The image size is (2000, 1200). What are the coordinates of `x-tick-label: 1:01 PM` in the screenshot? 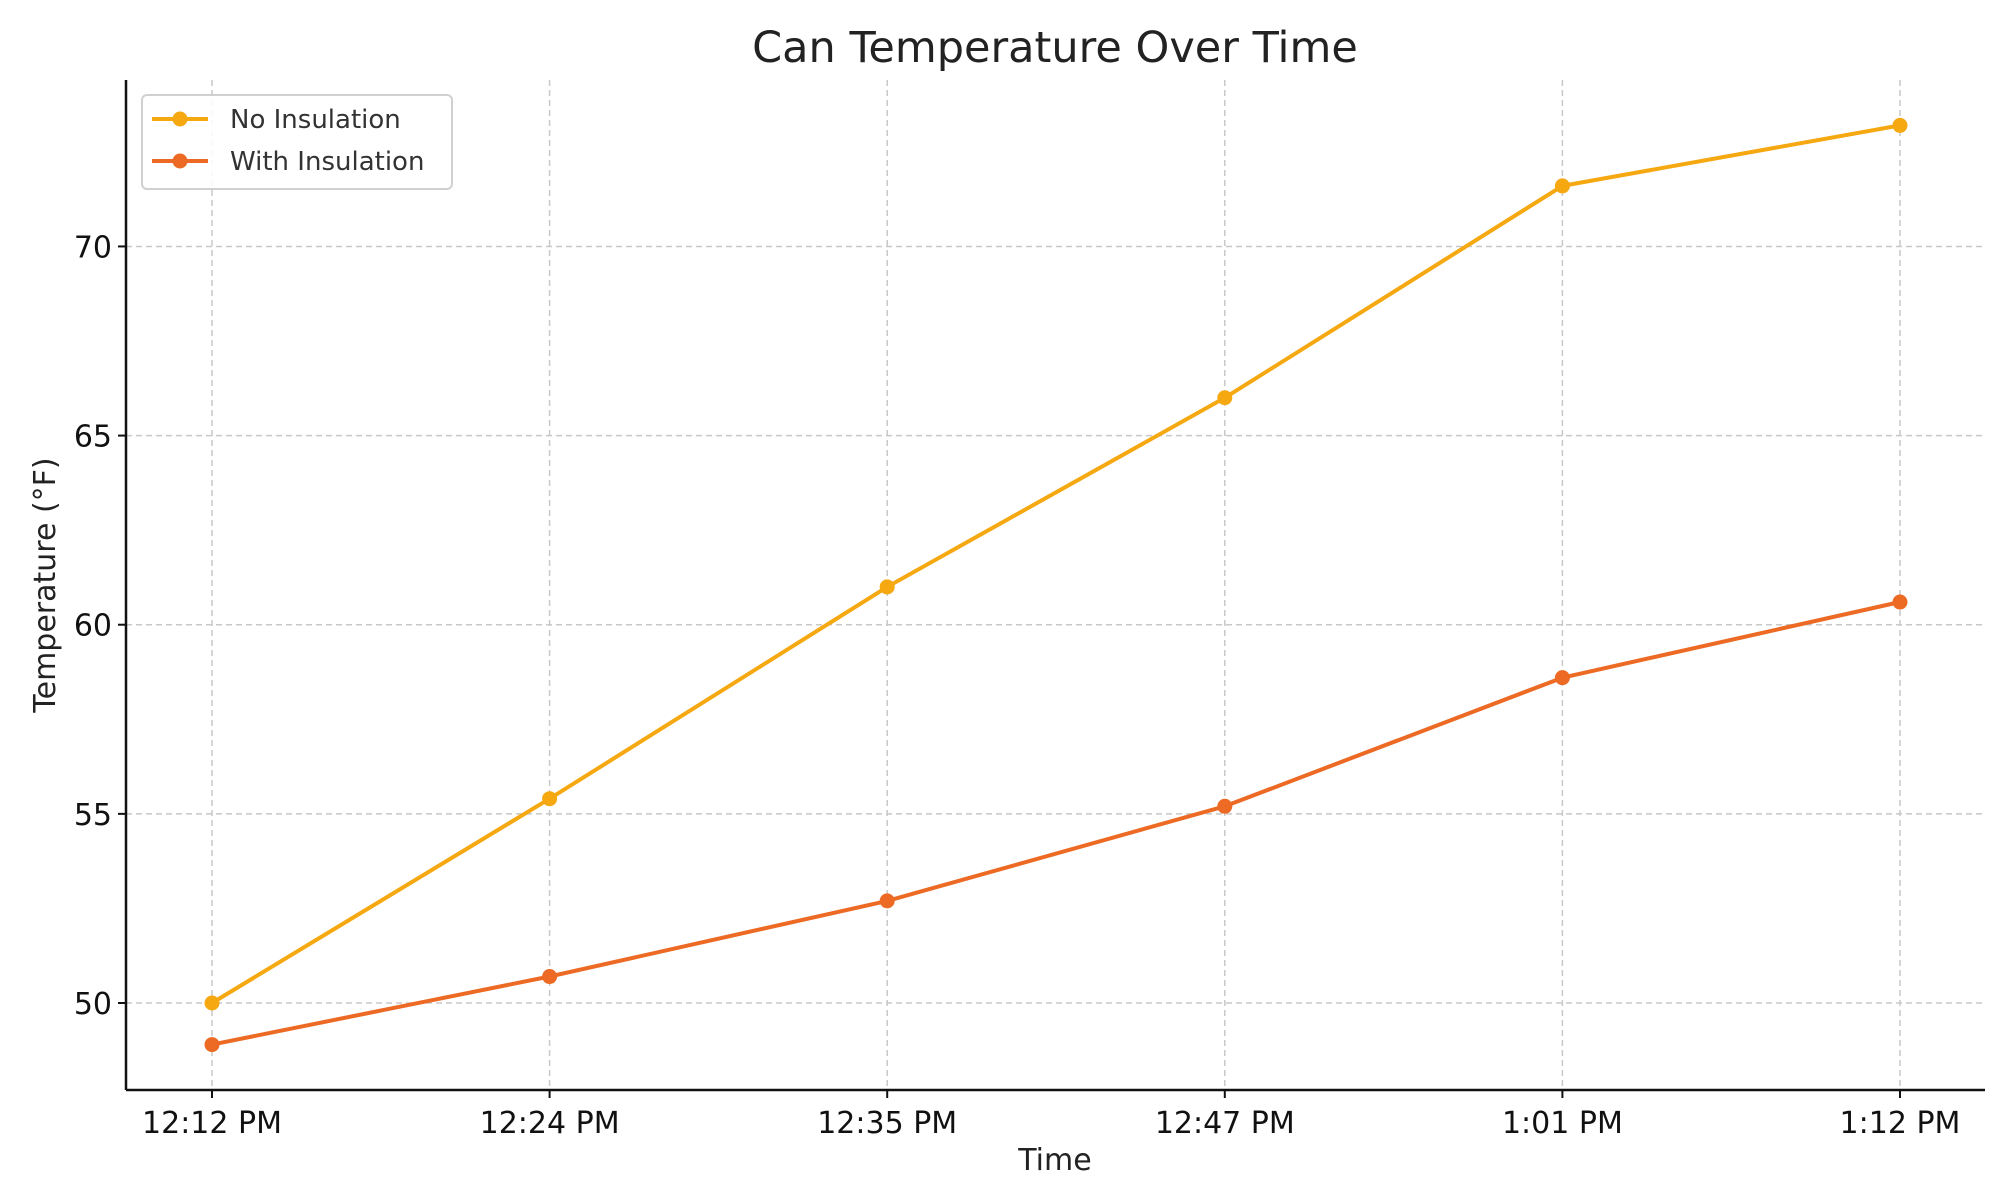 It's located at (1562, 1123).